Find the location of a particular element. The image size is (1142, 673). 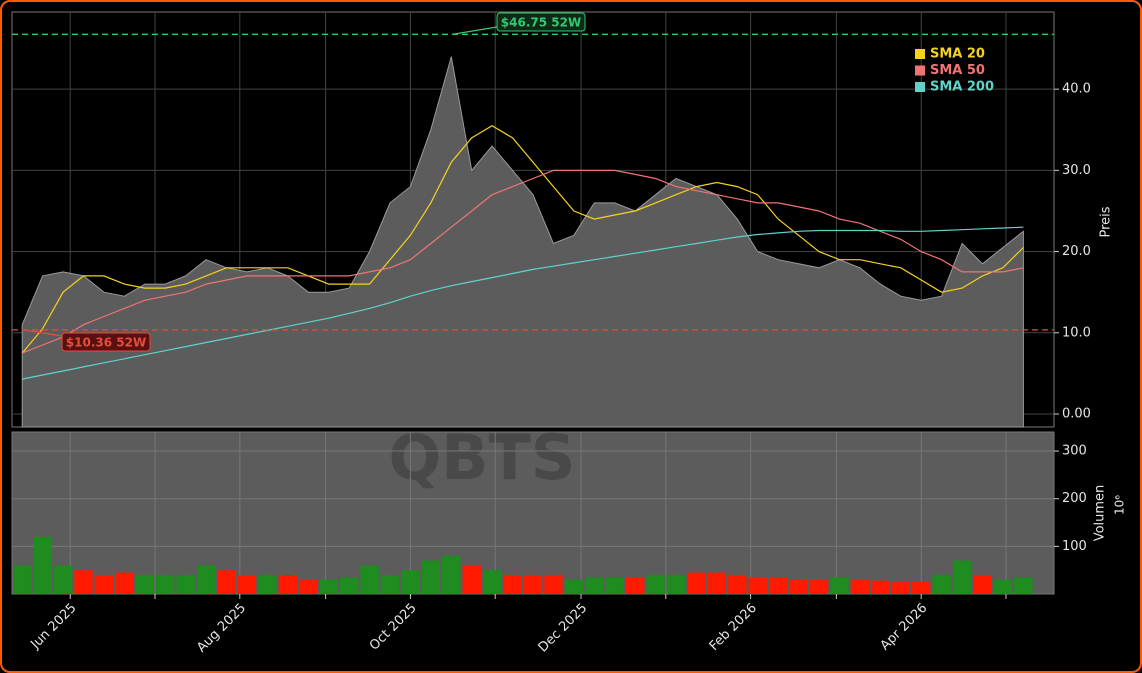

y-tick-label: 100 is located at coordinates (1074, 546).